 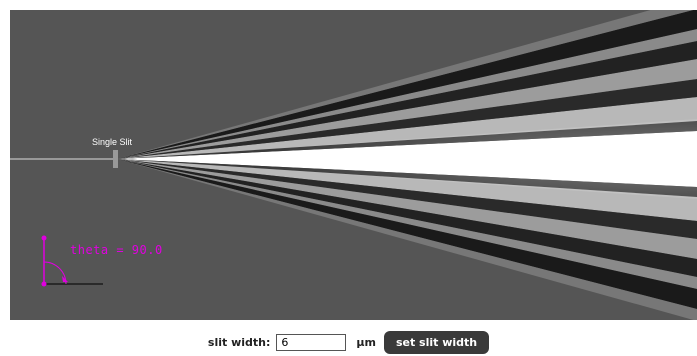 What do you see at coordinates (44, 238) in the screenshot?
I see `angle-handle-top` at bounding box center [44, 238].